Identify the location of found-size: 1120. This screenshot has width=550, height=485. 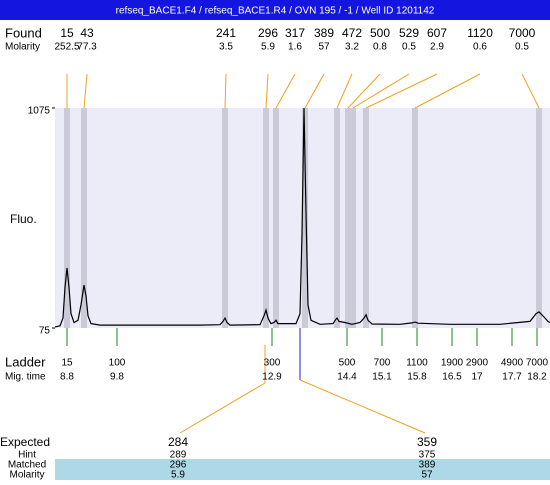
(480, 33).